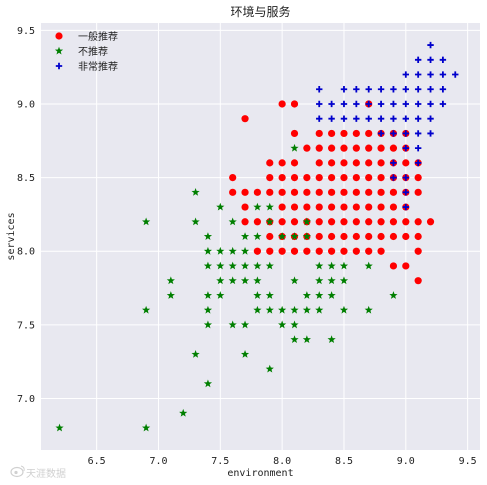 This screenshot has height=485, width=487. What do you see at coordinates (81, 51) in the screenshot?
I see `legend-item: 不推荐` at bounding box center [81, 51].